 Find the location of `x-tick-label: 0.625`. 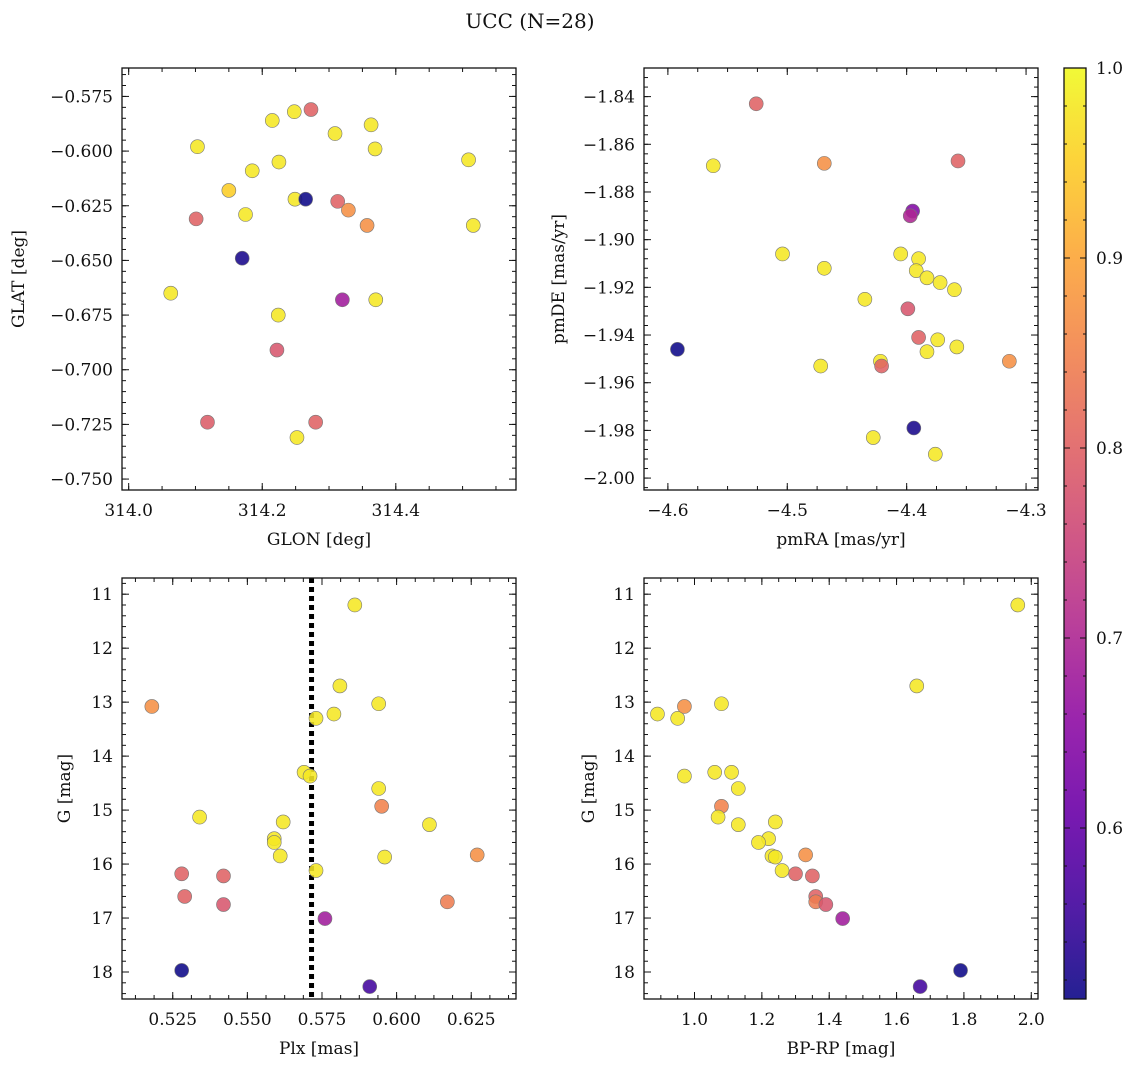

x-tick-label: 0.625 is located at coordinates (471, 1020).